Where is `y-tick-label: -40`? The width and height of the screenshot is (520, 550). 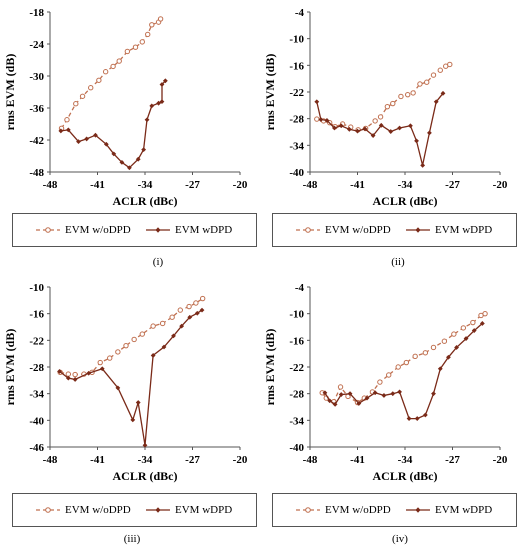 y-tick-label: -40 is located at coordinates (36, 421).